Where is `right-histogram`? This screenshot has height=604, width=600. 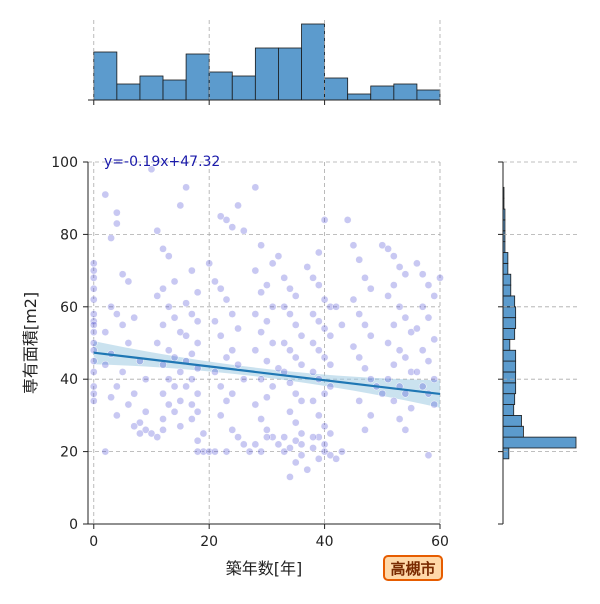 right-histogram is located at coordinates (539, 343).